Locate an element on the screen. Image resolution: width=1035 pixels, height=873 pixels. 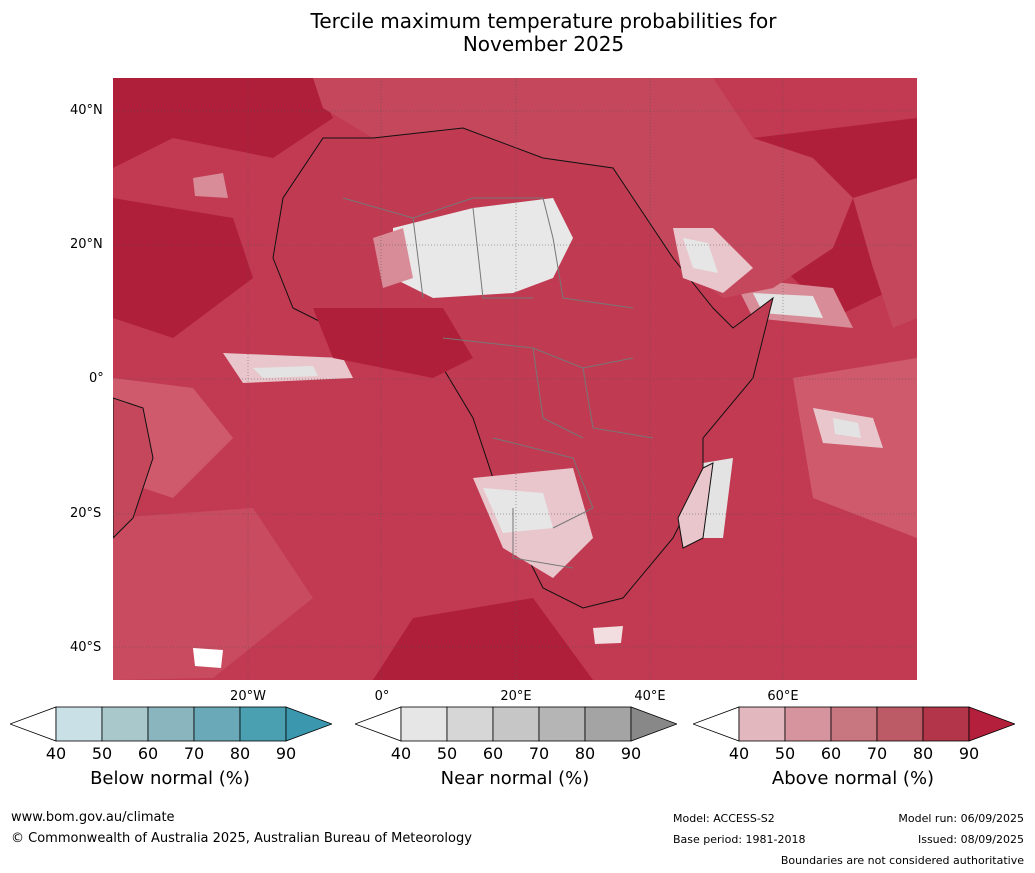
colorbar-above-normal is located at coordinates (854, 724).